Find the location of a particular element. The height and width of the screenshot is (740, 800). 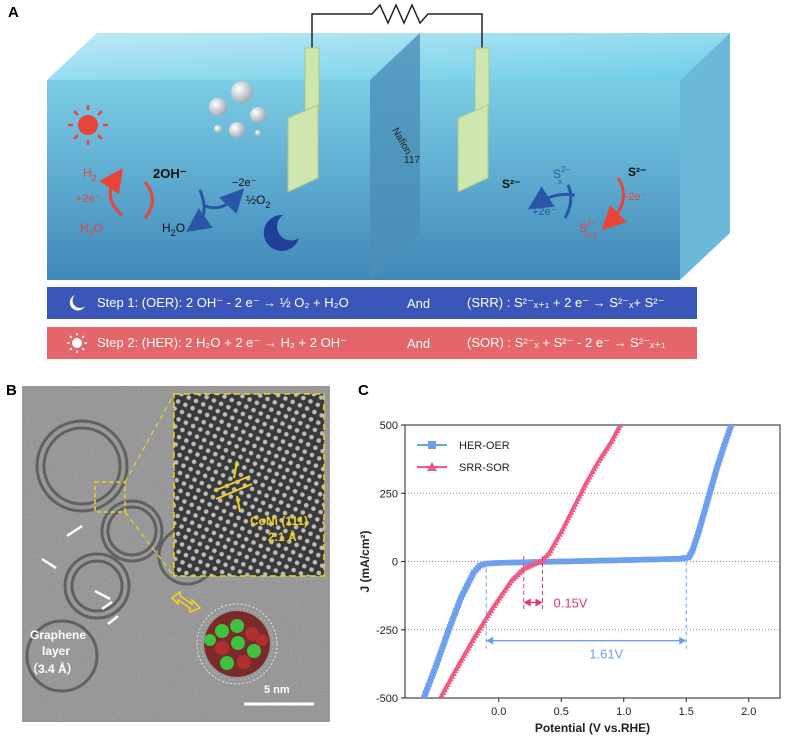

step-1-and: And is located at coordinates (419, 303).